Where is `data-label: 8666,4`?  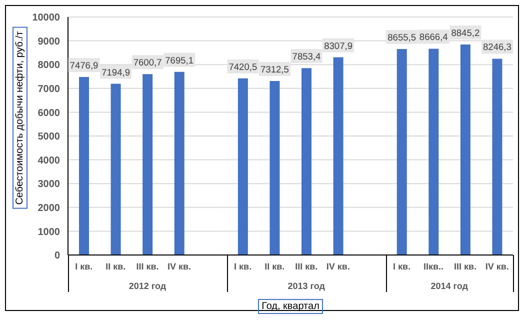 data-label: 8666,4 is located at coordinates (433, 37).